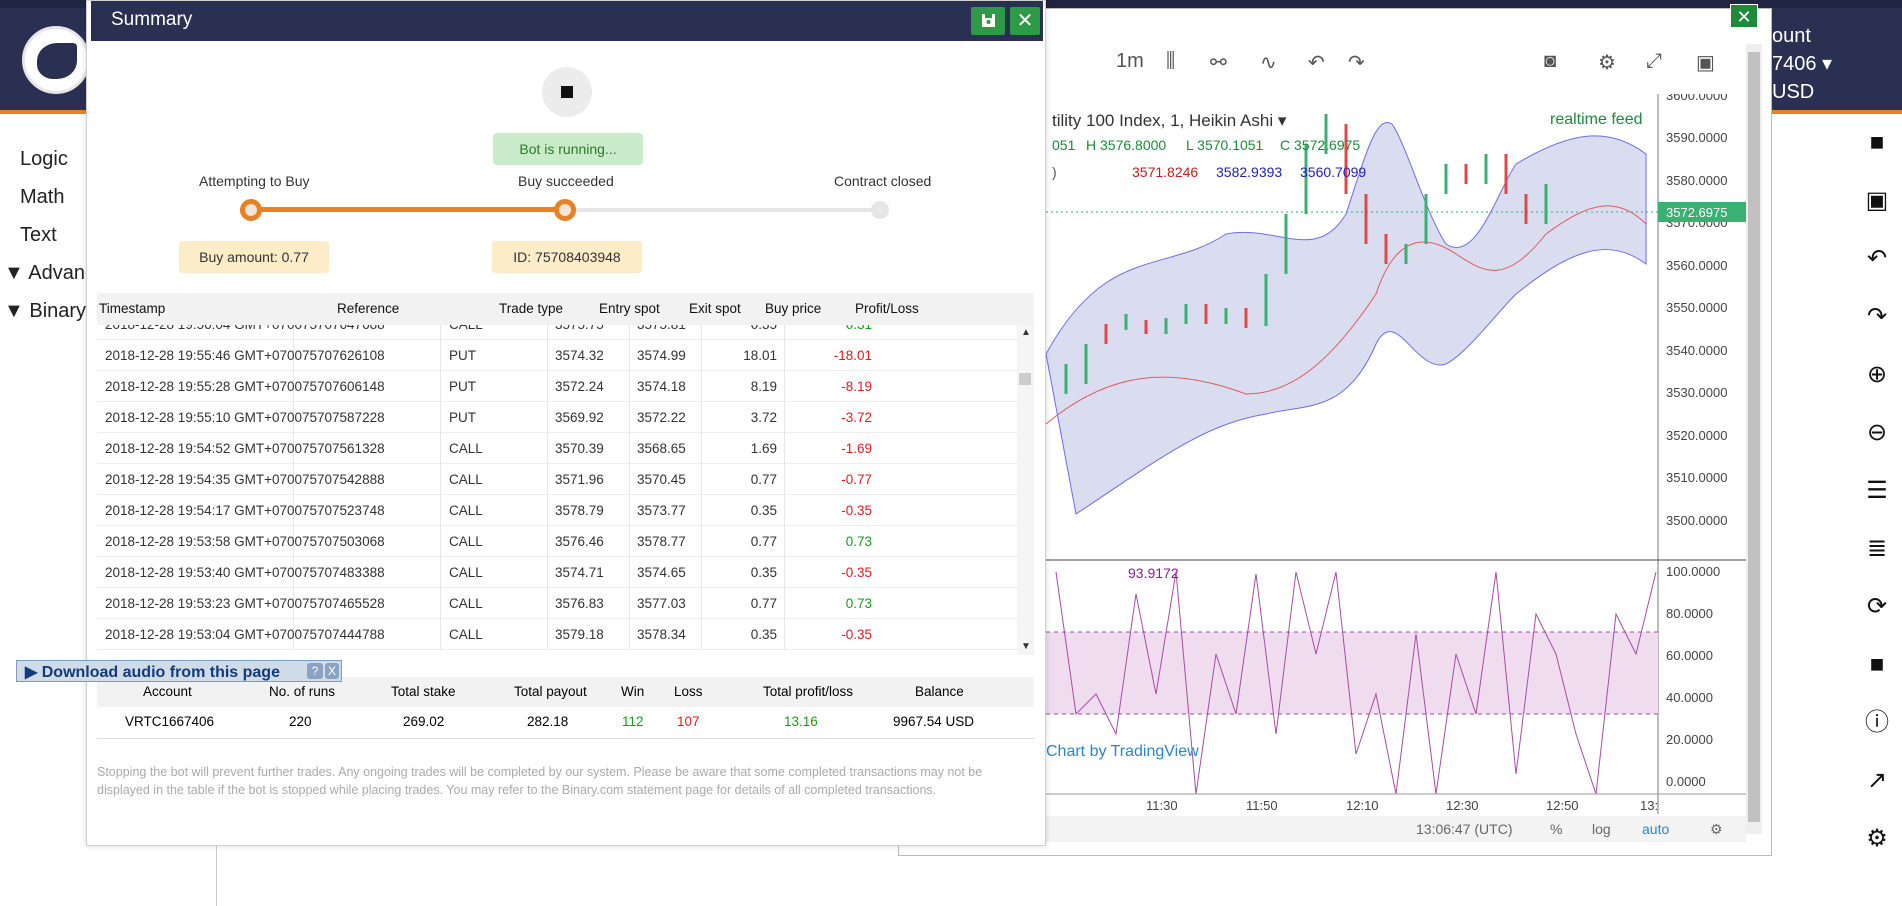  I want to click on totals-stake: 269.02, so click(424, 721).